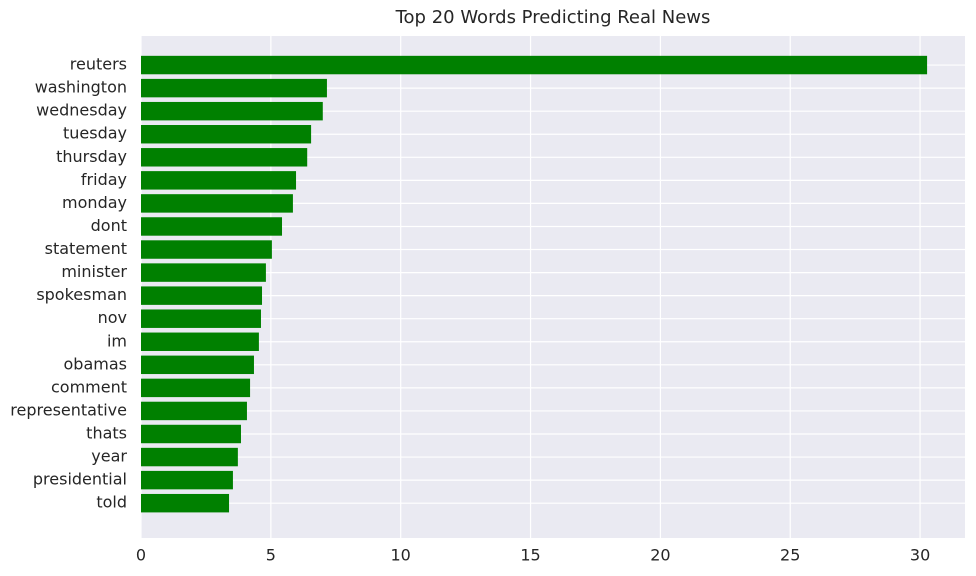 This screenshot has width=976, height=576. What do you see at coordinates (94, 202) in the screenshot?
I see `y-tick-label: monday` at bounding box center [94, 202].